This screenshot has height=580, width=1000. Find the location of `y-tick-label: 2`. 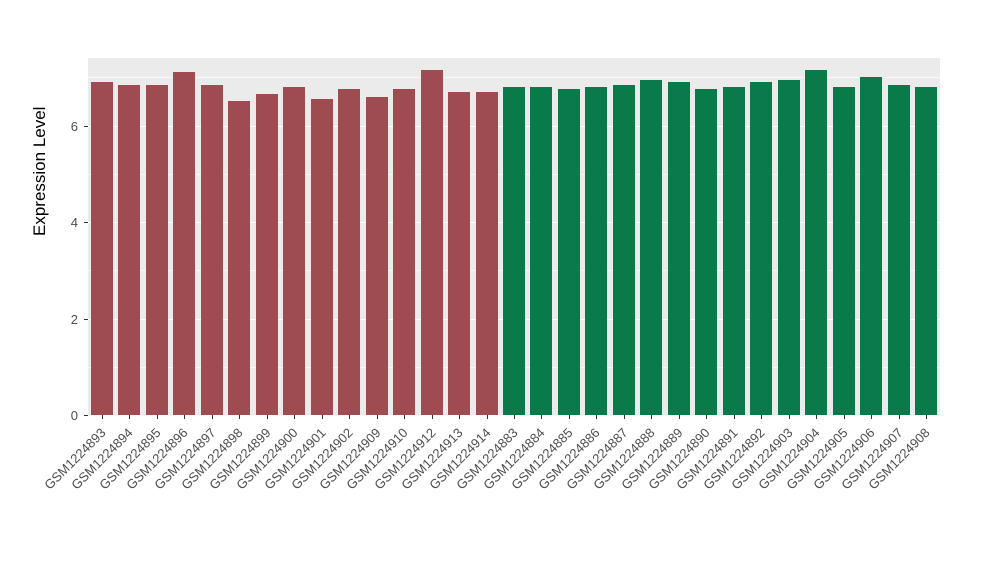

y-tick-label: 2 is located at coordinates (74, 319).